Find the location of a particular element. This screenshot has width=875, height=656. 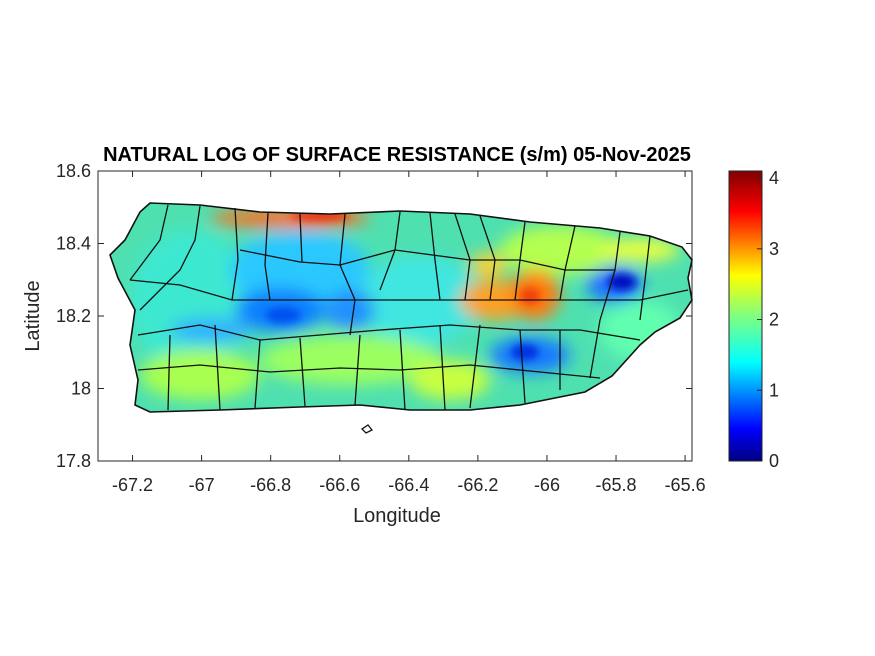

x-tick-label: -66.2 is located at coordinates (477, 485).